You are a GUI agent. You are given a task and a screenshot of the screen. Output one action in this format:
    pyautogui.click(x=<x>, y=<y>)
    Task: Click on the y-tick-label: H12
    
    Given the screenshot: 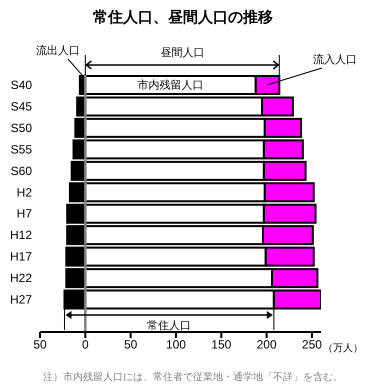 What is the action you would take?
    pyautogui.click(x=21, y=235)
    